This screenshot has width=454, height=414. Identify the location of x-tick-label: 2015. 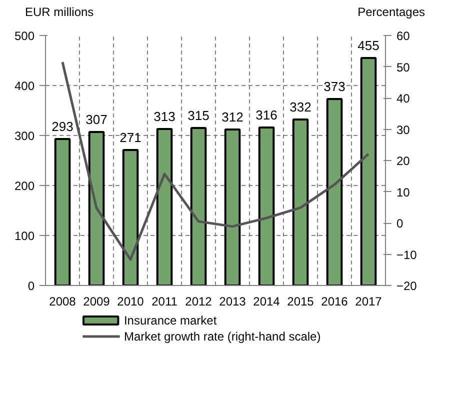
(300, 301).